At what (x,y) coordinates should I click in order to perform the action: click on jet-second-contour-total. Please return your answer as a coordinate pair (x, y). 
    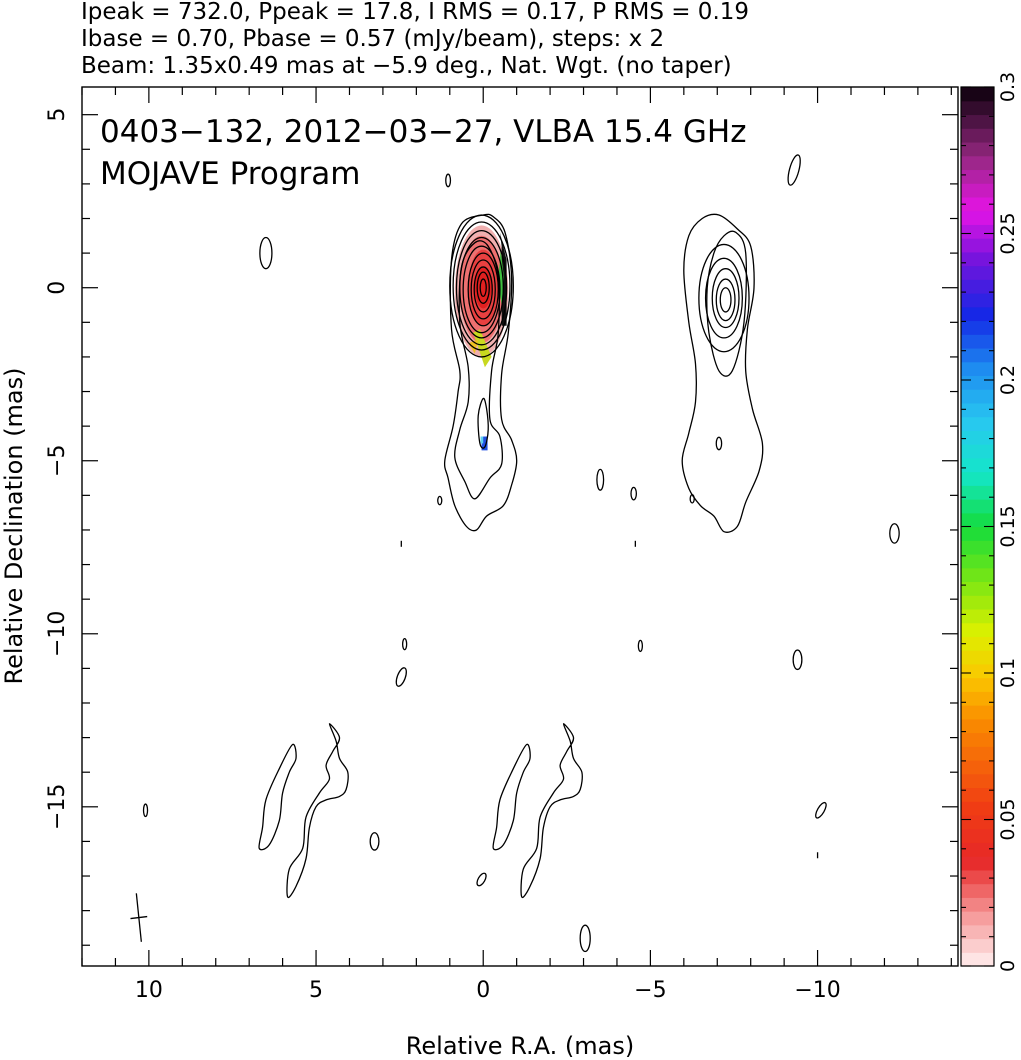
    Looking at the image, I should click on (478, 370).